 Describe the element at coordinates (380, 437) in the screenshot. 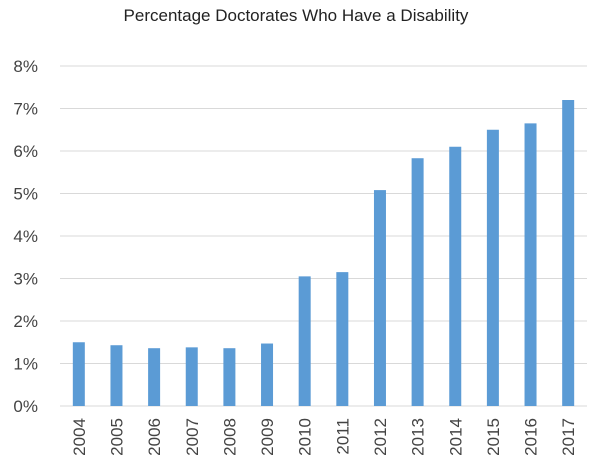

I see `x-tick-label: 2012` at that location.